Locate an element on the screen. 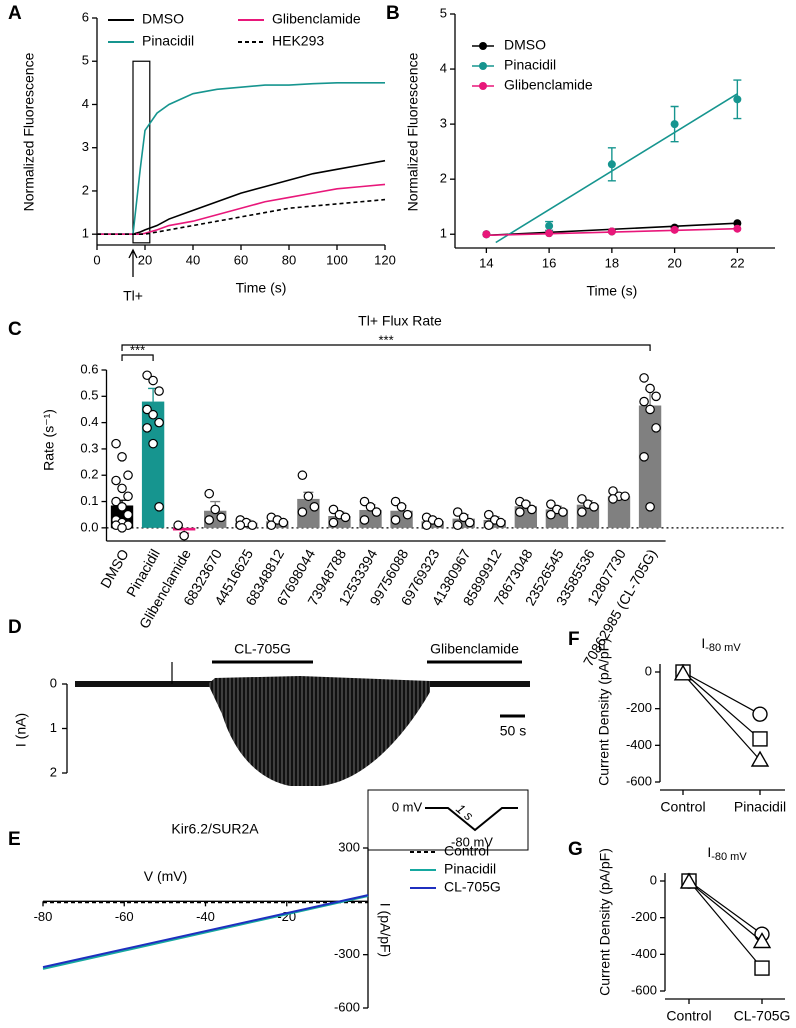 The width and height of the screenshot is (796, 1028). voltage-protocol is located at coordinates (471, 819).